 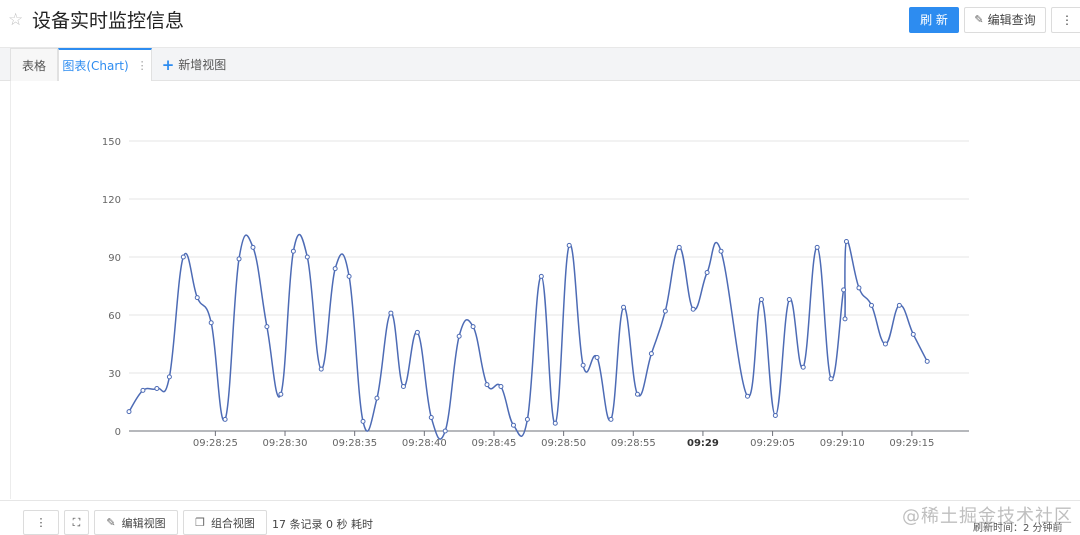 I want to click on x-tick-label: 09:28:45, so click(x=494, y=443).